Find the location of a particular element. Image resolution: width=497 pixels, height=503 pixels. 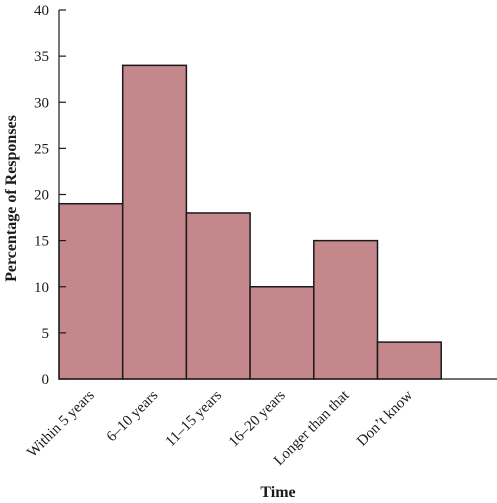

y-tick-label: 15 is located at coordinates (41, 242).